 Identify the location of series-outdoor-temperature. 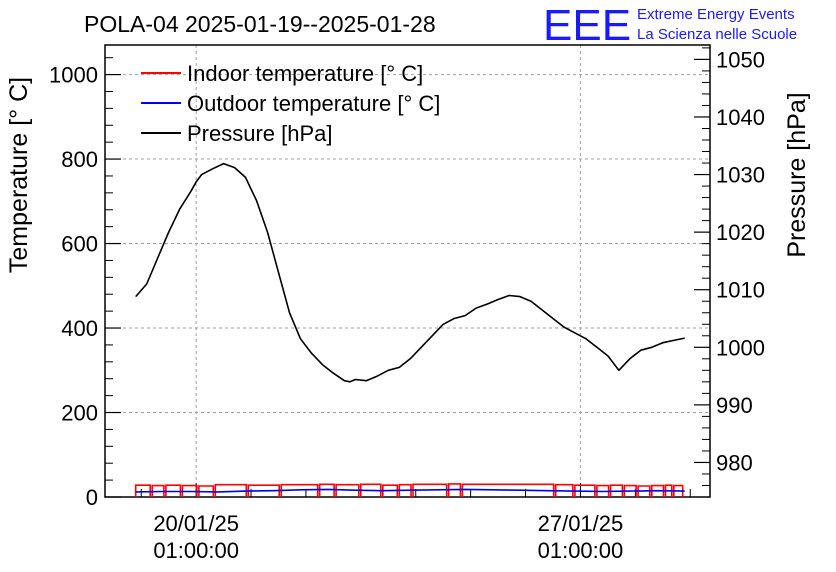
(410, 490).